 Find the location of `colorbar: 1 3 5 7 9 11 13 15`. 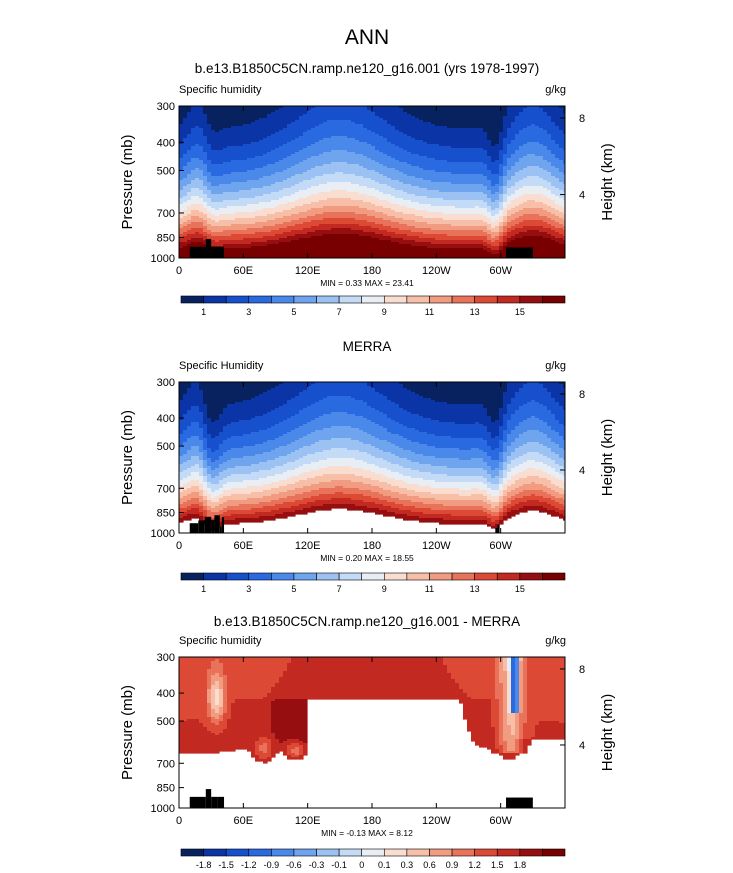

colorbar: 1 3 5 7 9 11 13 15 is located at coordinates (373, 583).